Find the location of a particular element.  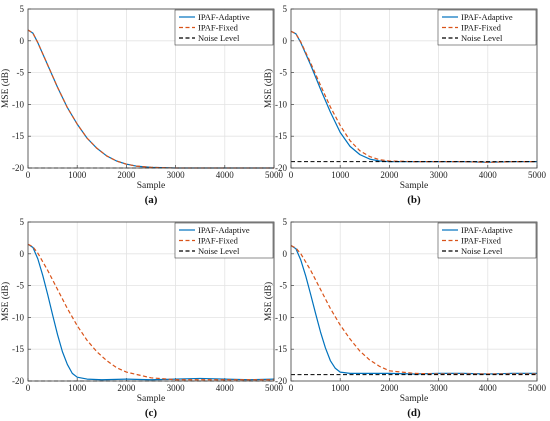

panel-label: (d) is located at coordinates (414, 413).